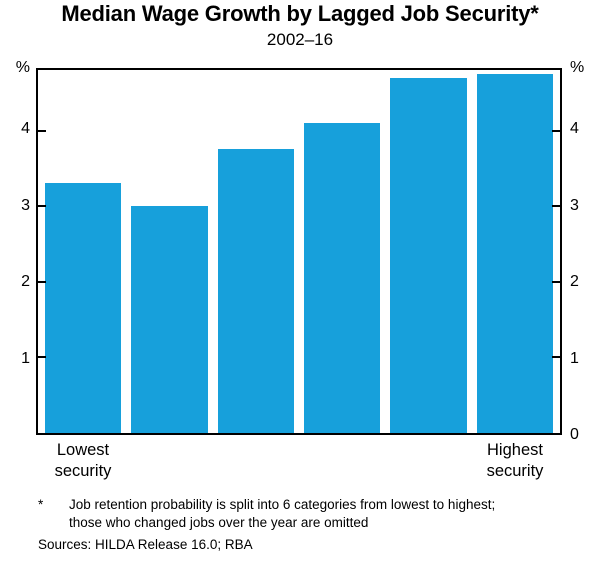 The width and height of the screenshot is (600, 561). I want to click on y-tick-label: 0, so click(574, 434).